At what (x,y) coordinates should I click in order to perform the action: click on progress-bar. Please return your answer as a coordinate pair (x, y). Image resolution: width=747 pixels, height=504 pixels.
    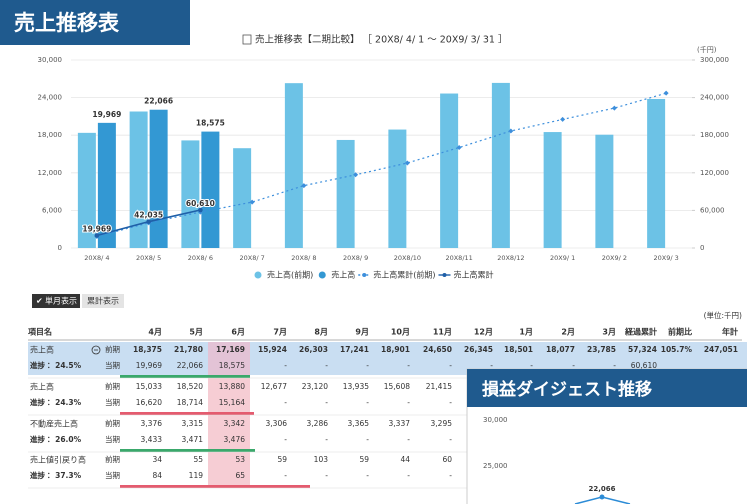
    Looking at the image, I should click on (215, 486).